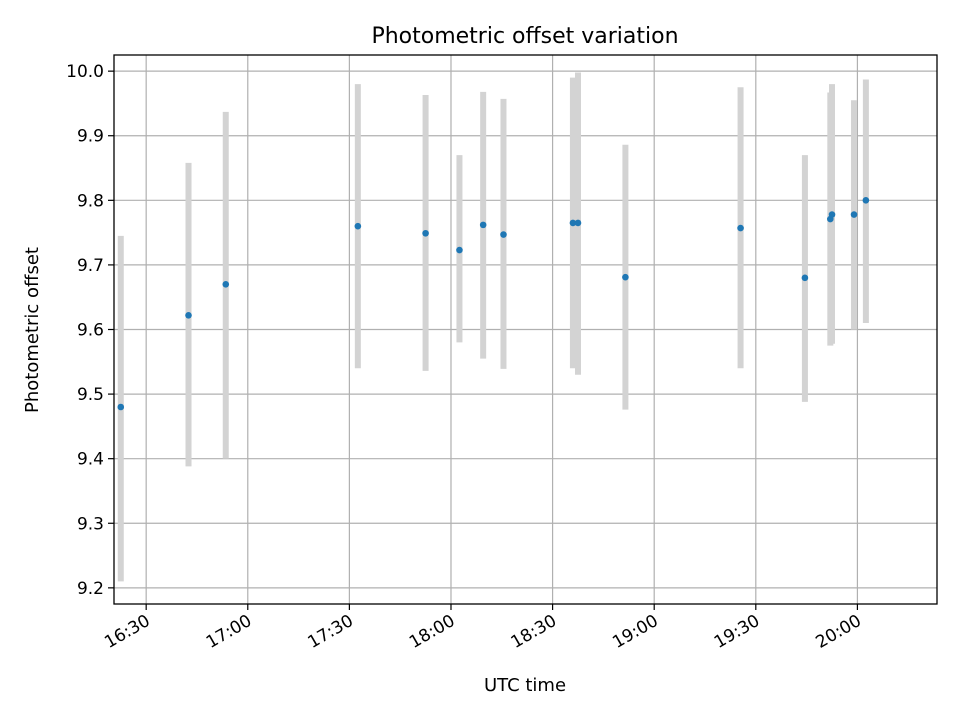 The height and width of the screenshot is (720, 960). Describe the element at coordinates (32, 330) in the screenshot. I see `y-axis-label: Photometric offset` at that location.